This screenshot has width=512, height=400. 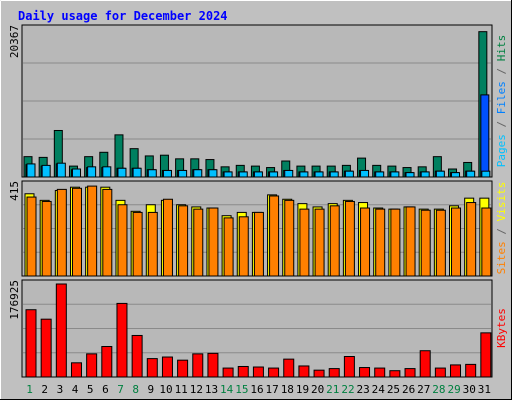 I want to click on day-label: 29, so click(x=453, y=389).